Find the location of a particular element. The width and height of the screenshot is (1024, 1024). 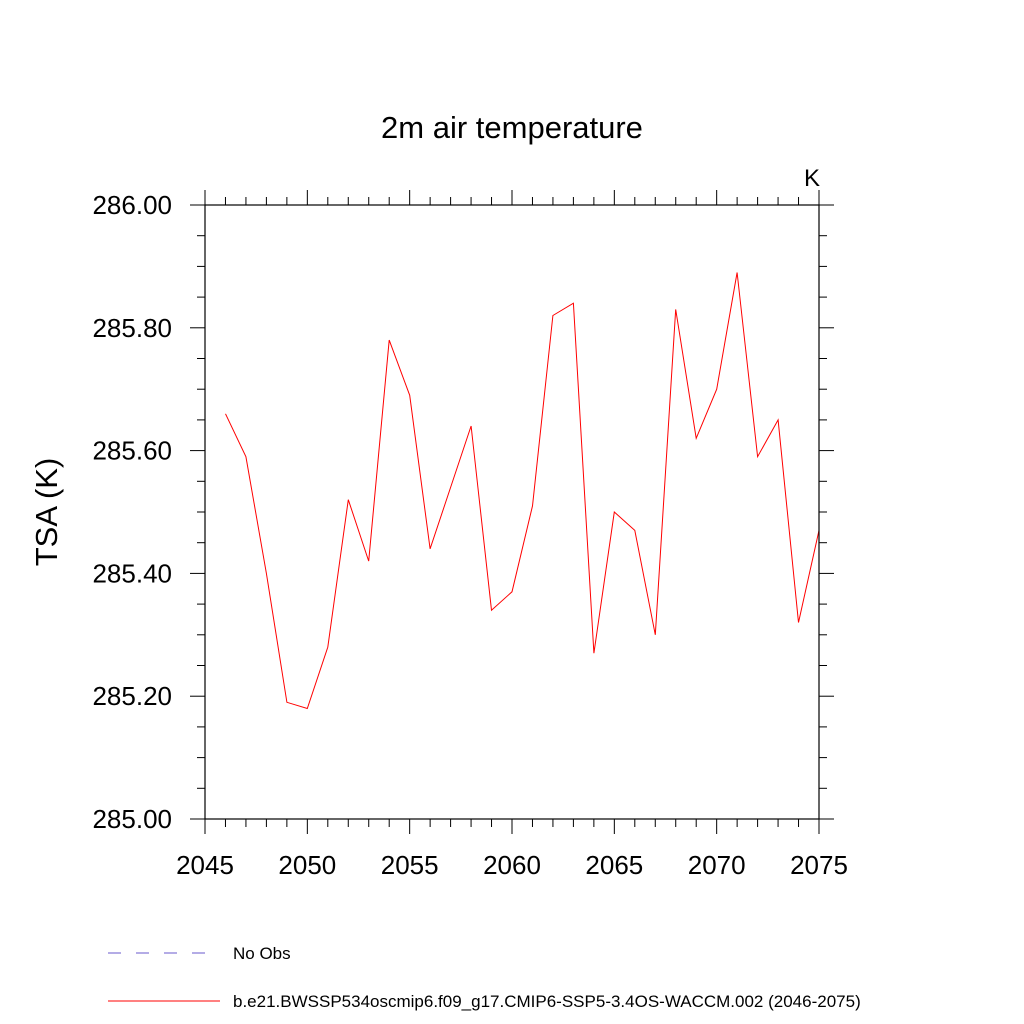

y-tick-label: 285.00 is located at coordinates (132, 819).